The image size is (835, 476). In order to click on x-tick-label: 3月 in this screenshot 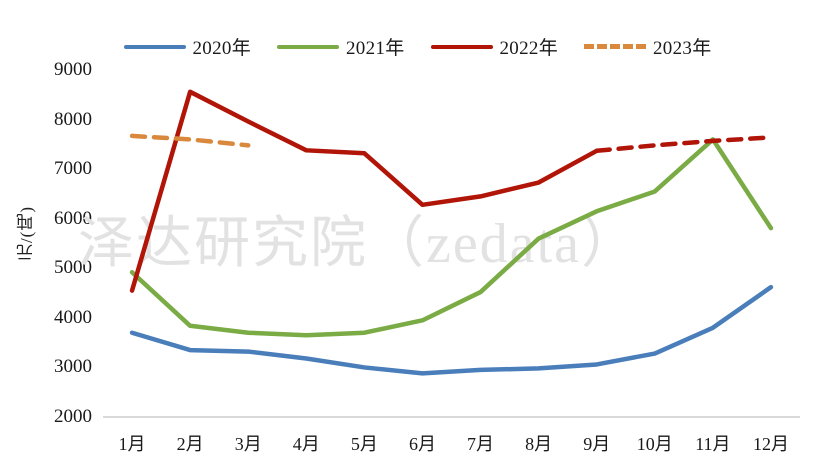, I will do `click(248, 444)`.